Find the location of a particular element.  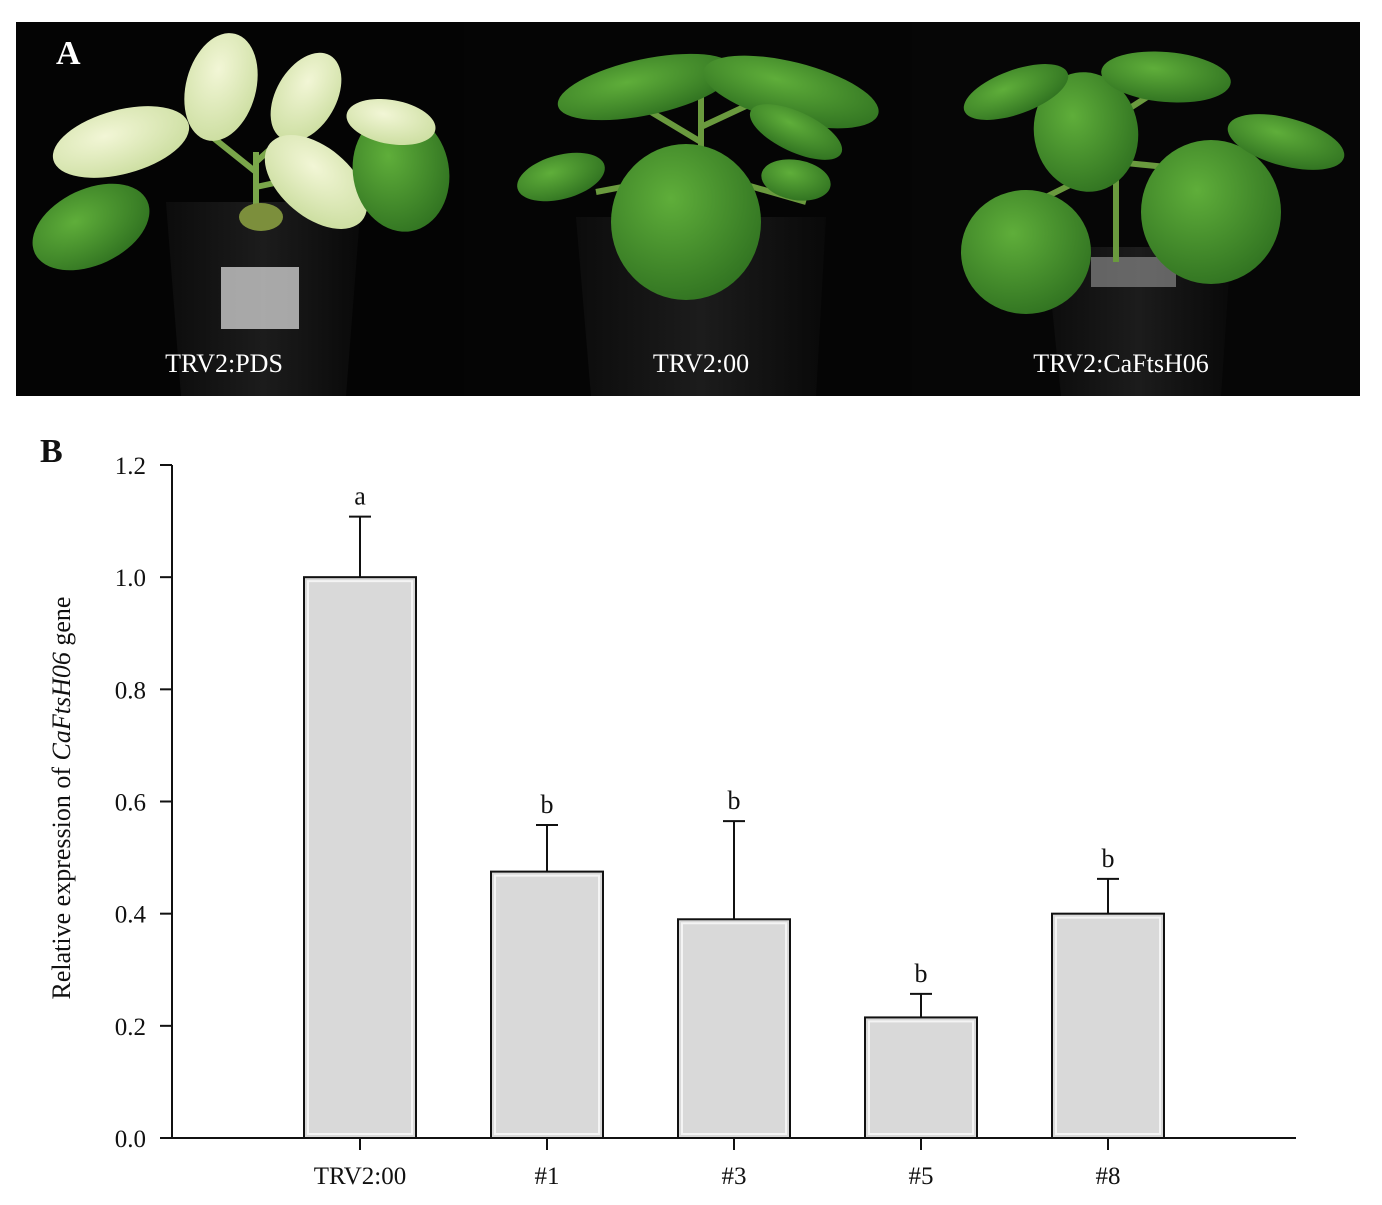

y-tick-label: 0.2 is located at coordinates (130, 1027).